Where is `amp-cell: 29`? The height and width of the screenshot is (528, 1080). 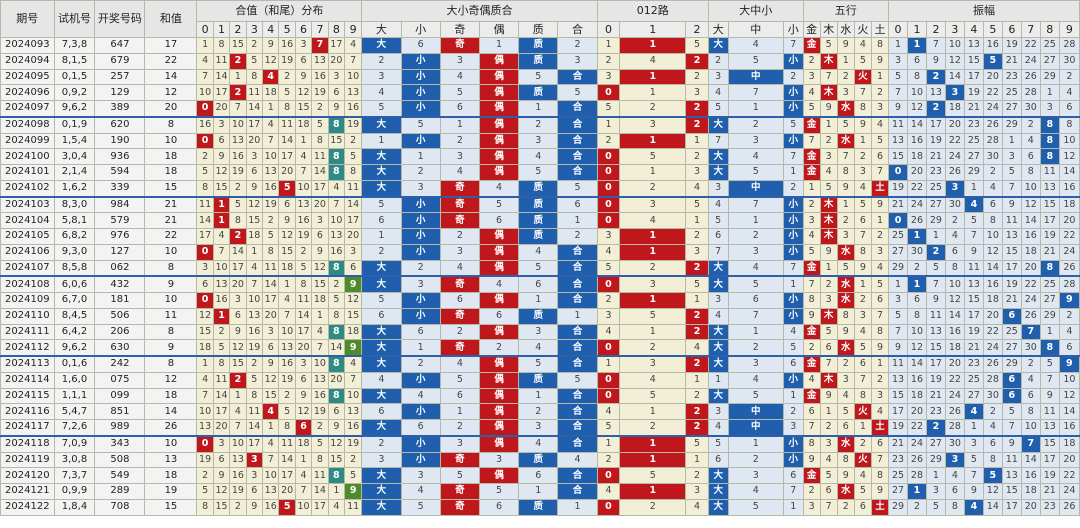
amp-cell: 29 is located at coordinates (1049, 77).